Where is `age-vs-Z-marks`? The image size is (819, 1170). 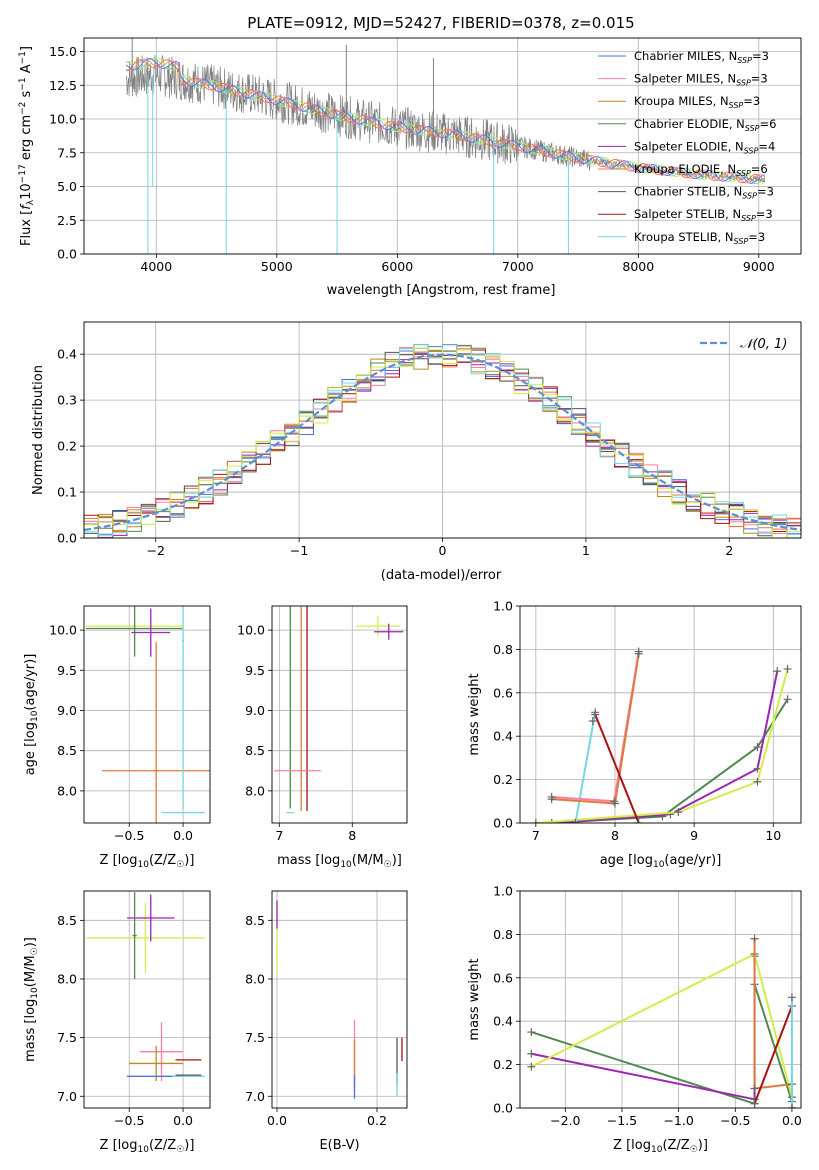 age-vs-Z-marks is located at coordinates (148, 714).